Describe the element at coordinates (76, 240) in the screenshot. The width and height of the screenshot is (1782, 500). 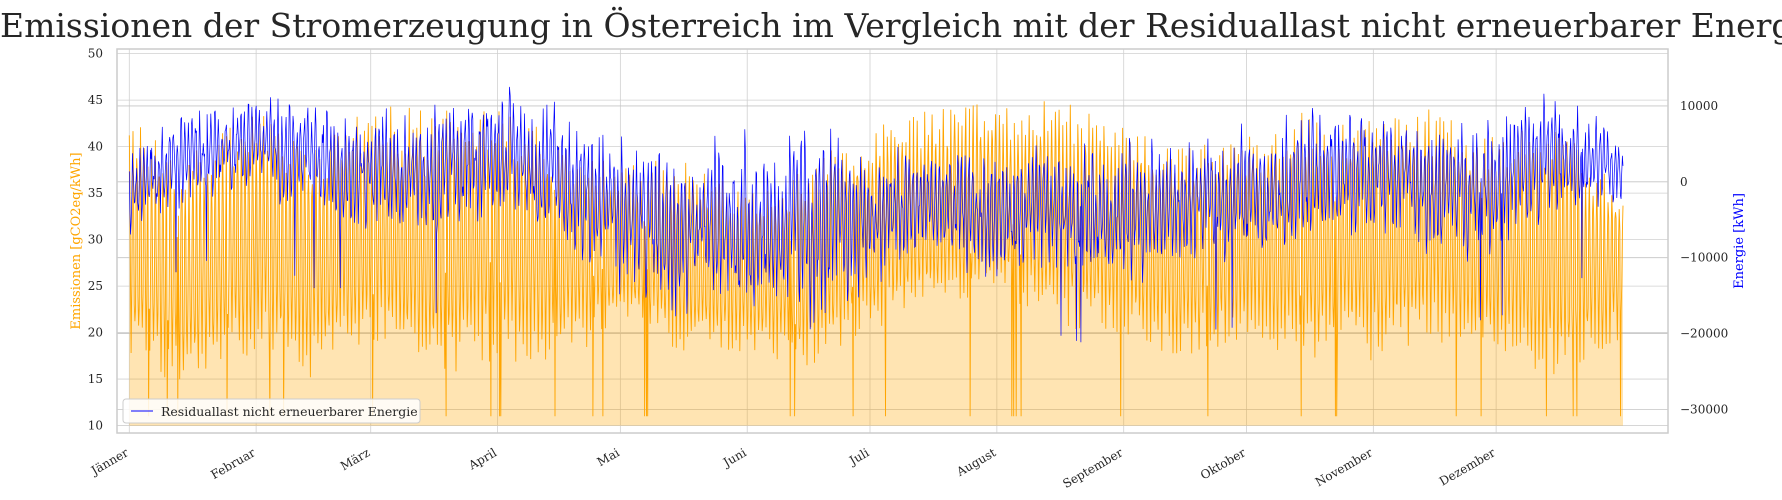
I see `left-axis-label: Emissionen [gCO2eq/kWh]` at that location.